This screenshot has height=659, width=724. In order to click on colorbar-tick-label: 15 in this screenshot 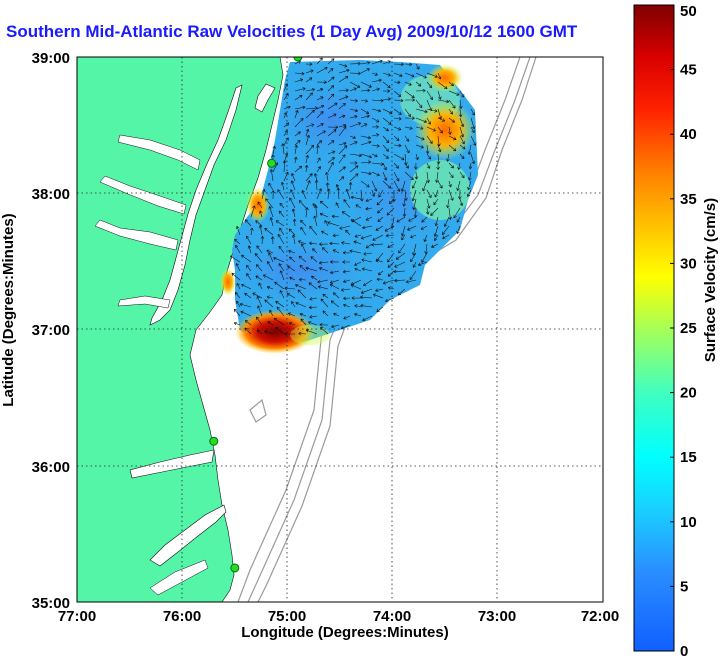, I will do `click(688, 457)`.